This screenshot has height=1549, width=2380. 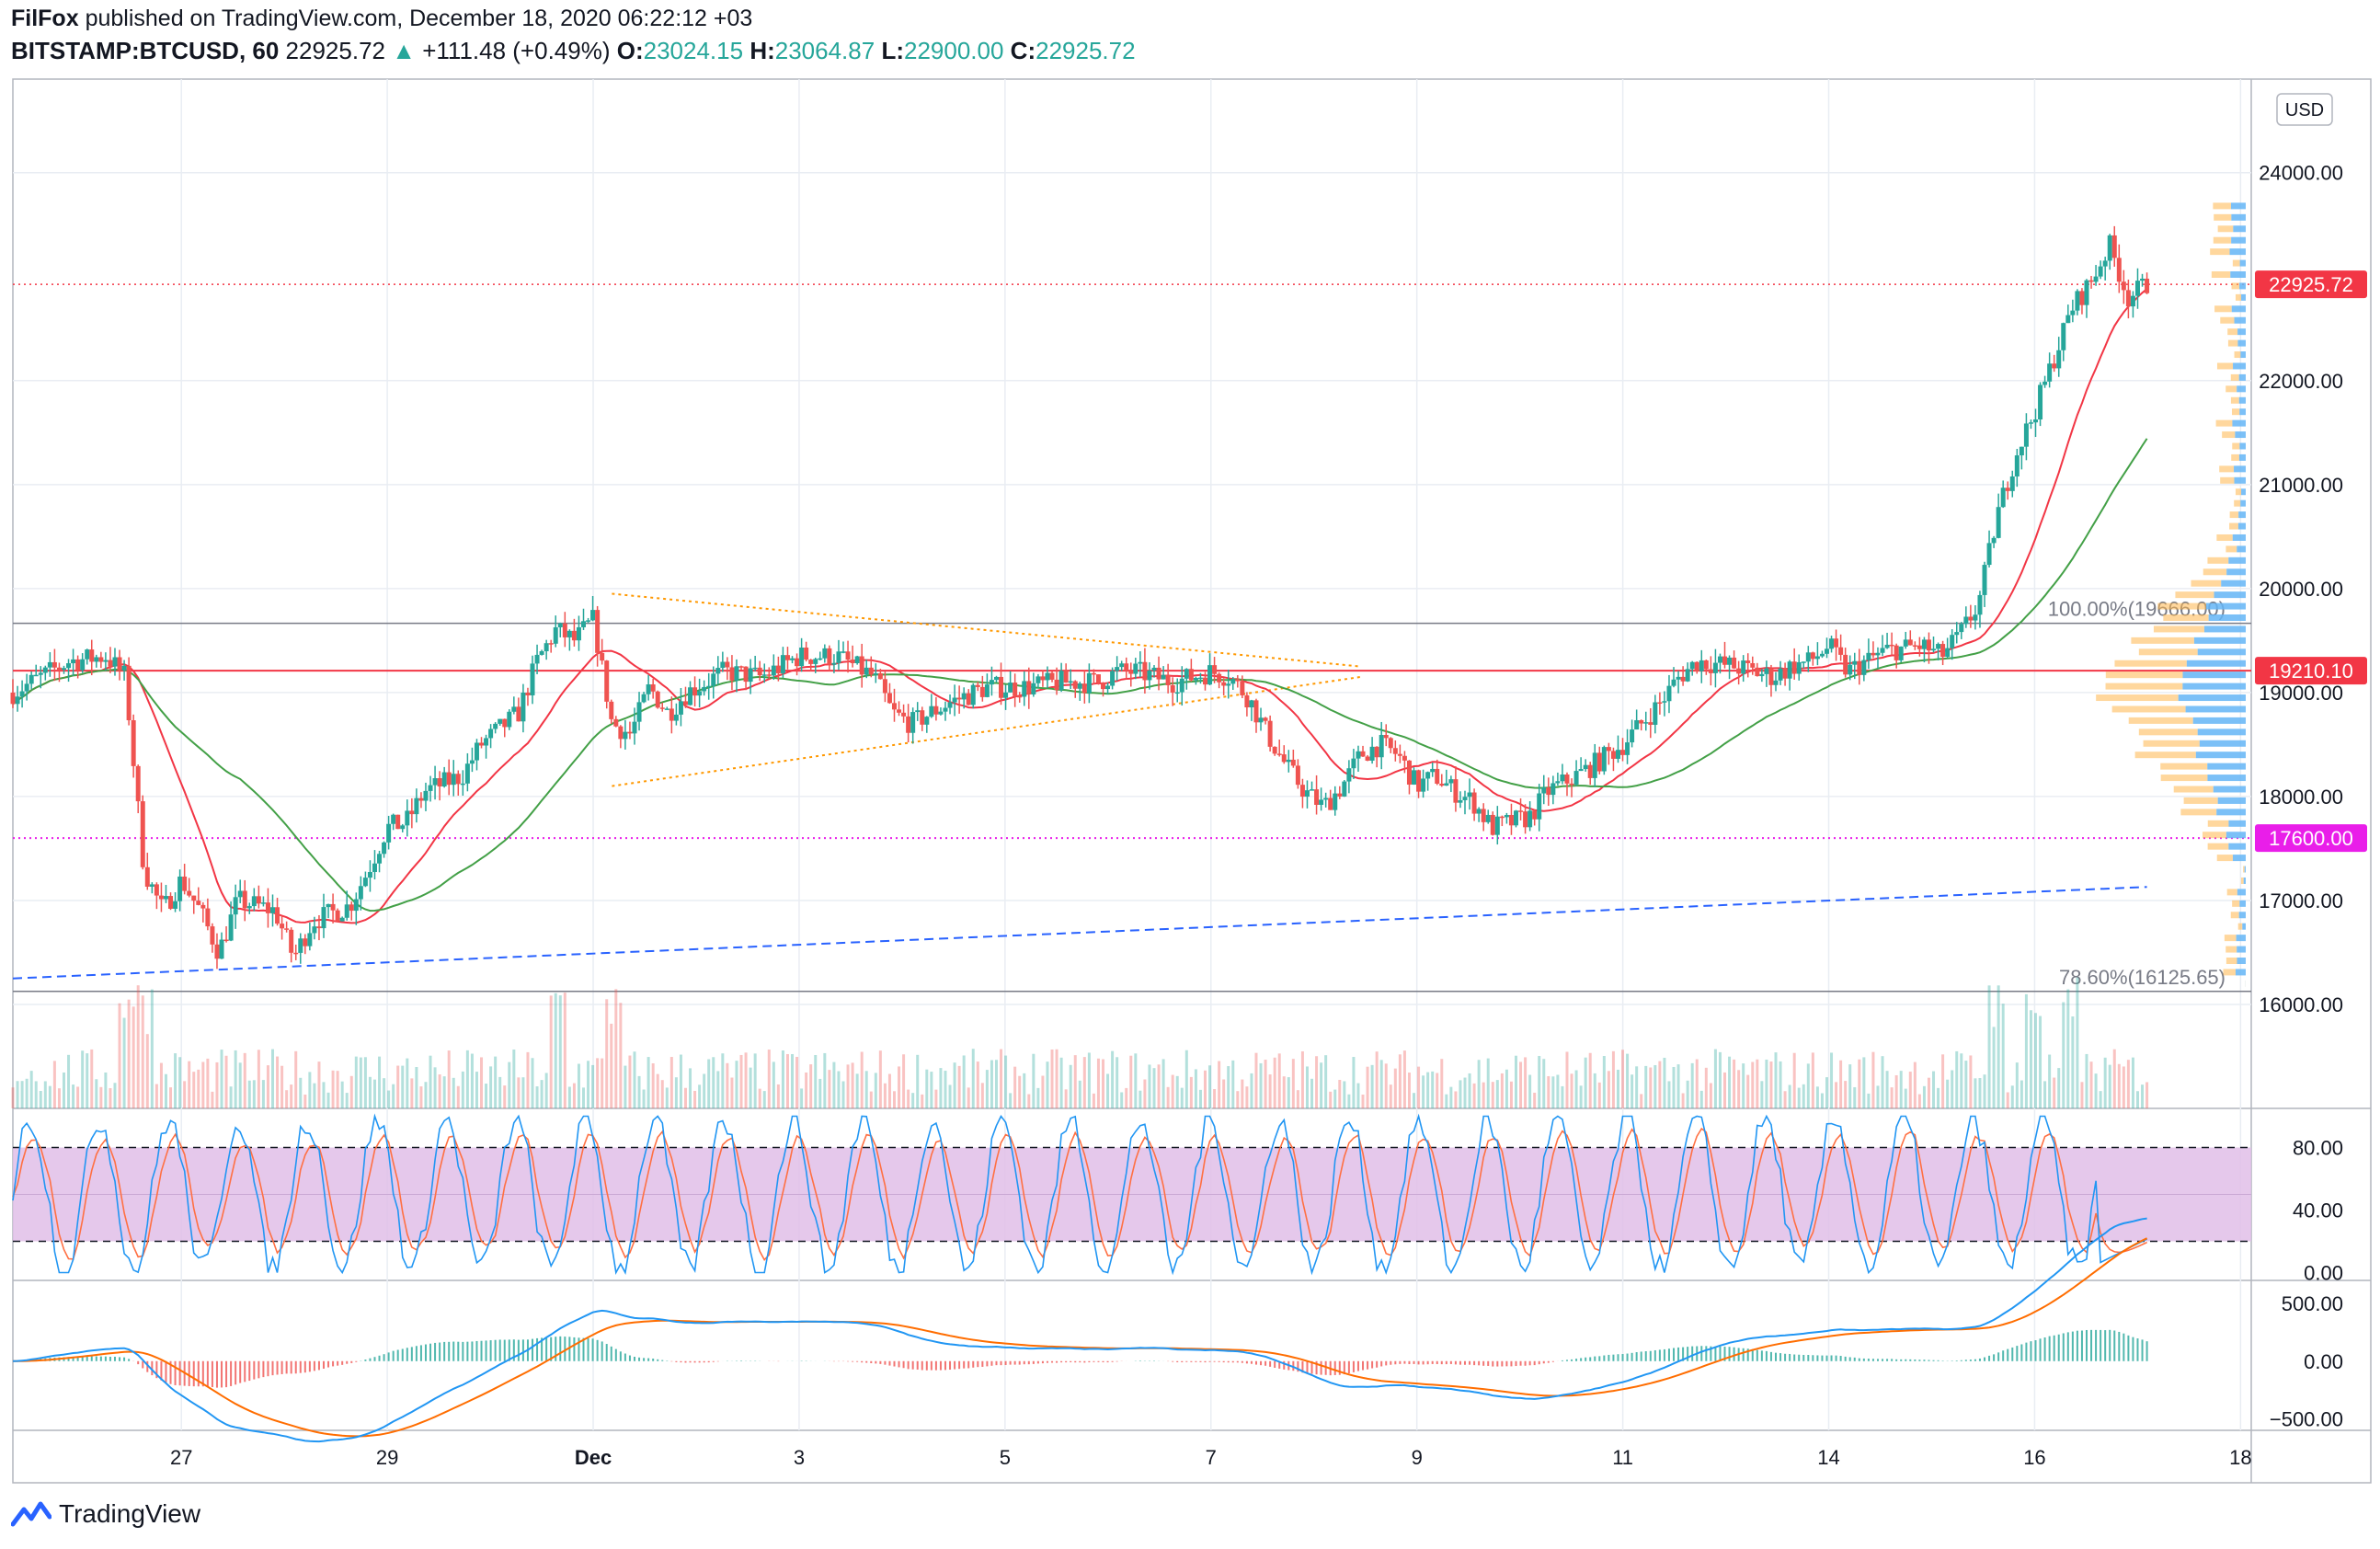 I want to click on price-tick-label: 17000.00, so click(x=2301, y=901).